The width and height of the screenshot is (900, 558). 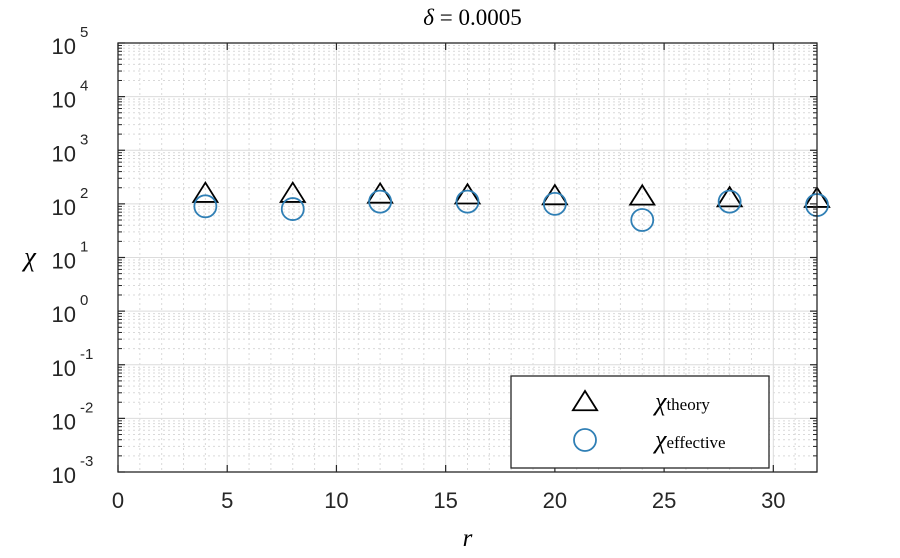 I want to click on y-tick-label: 10⁵, so click(x=70, y=41).